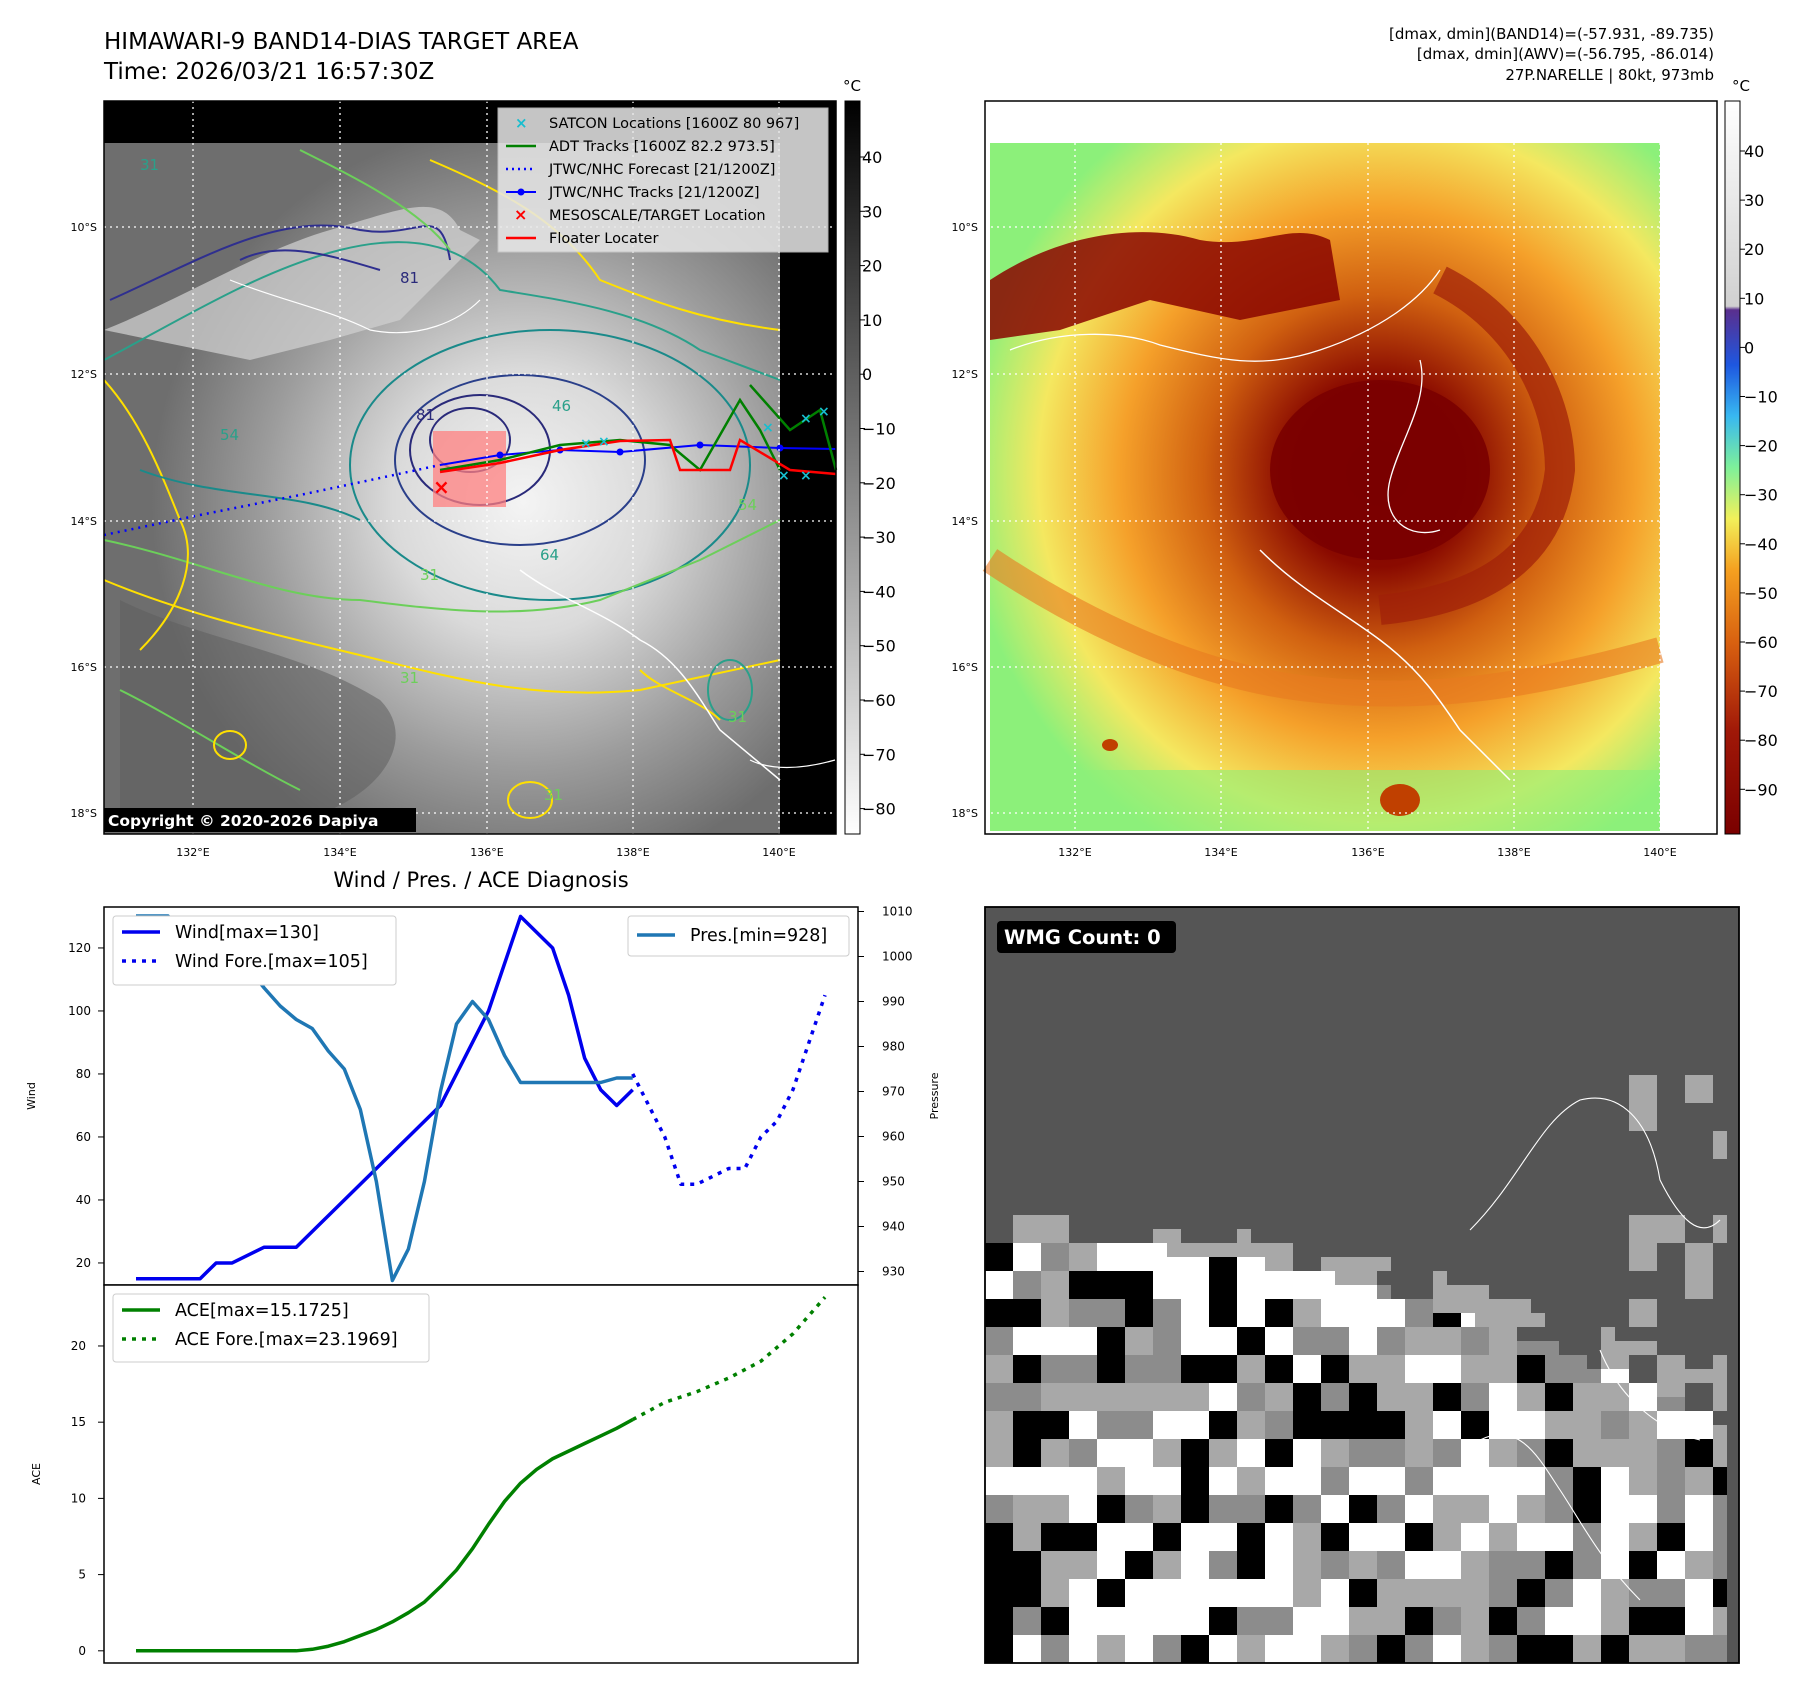 This screenshot has width=1797, height=1690. What do you see at coordinates (385, 1535) in the screenshot?
I see `series-ace` at bounding box center [385, 1535].